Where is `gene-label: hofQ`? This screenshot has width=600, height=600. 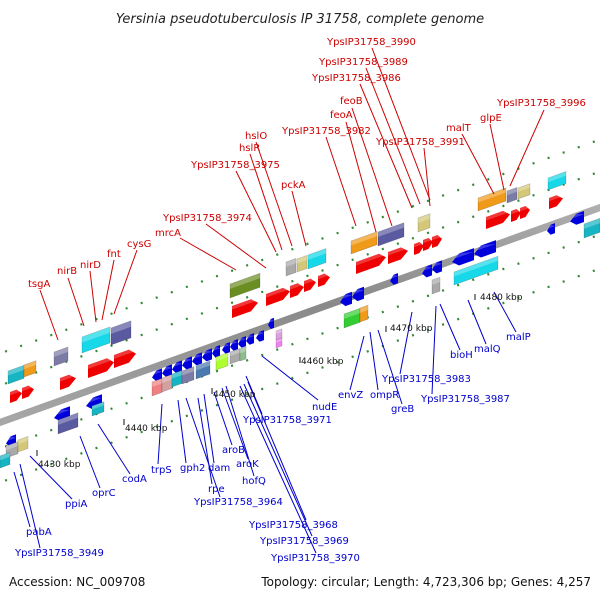
gene-label: hofQ is located at coordinates (254, 481).